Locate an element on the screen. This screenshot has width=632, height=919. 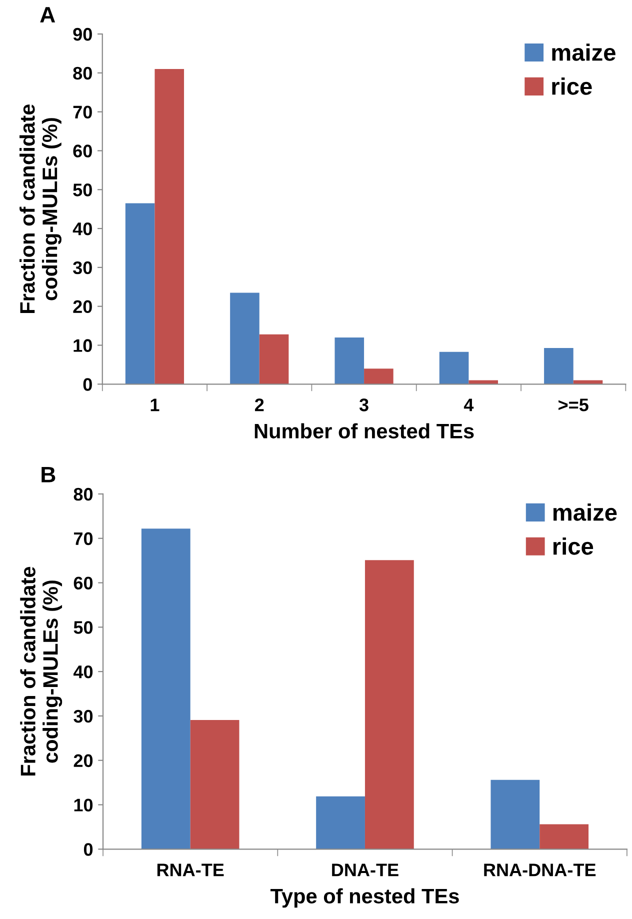
x-tick-label: DNA-TE is located at coordinates (365, 870).